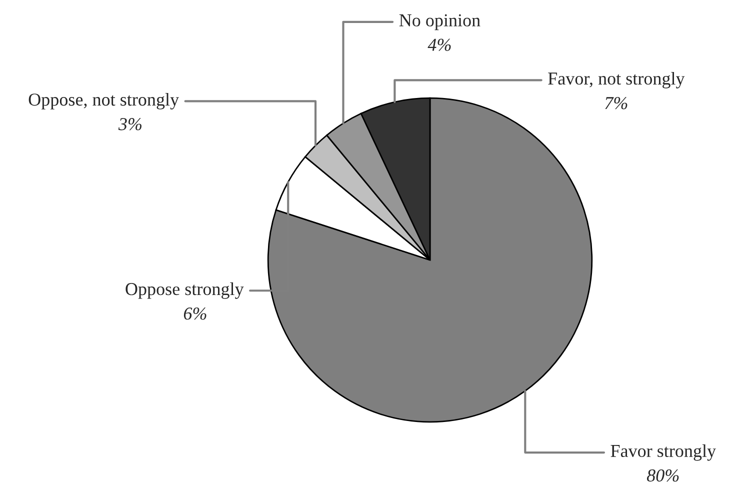  I want to click on data-label: 7%, so click(616, 103).